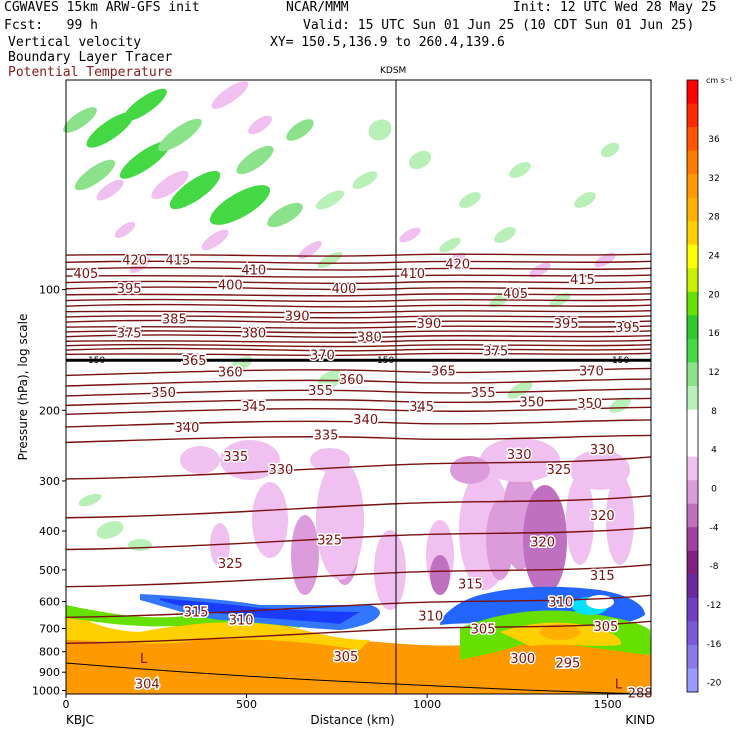 The width and height of the screenshot is (740, 740). What do you see at coordinates (352, 720) in the screenshot?
I see `x-axis-label: Distance (km)` at bounding box center [352, 720].